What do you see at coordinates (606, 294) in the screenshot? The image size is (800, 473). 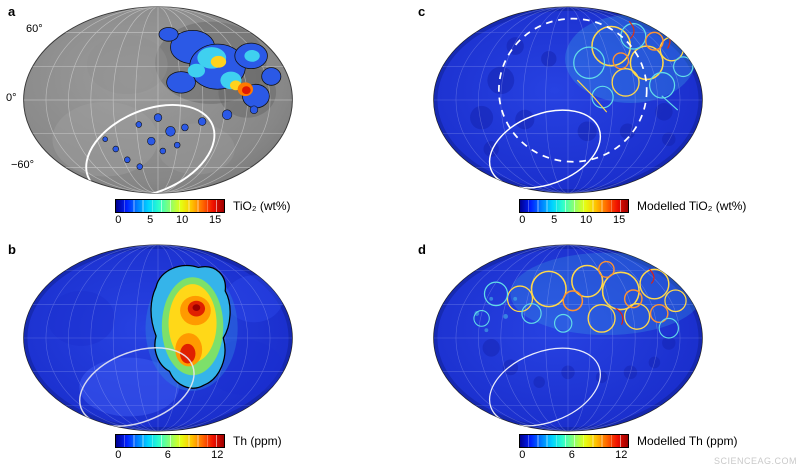 I see `high-th-wash` at bounding box center [606, 294].